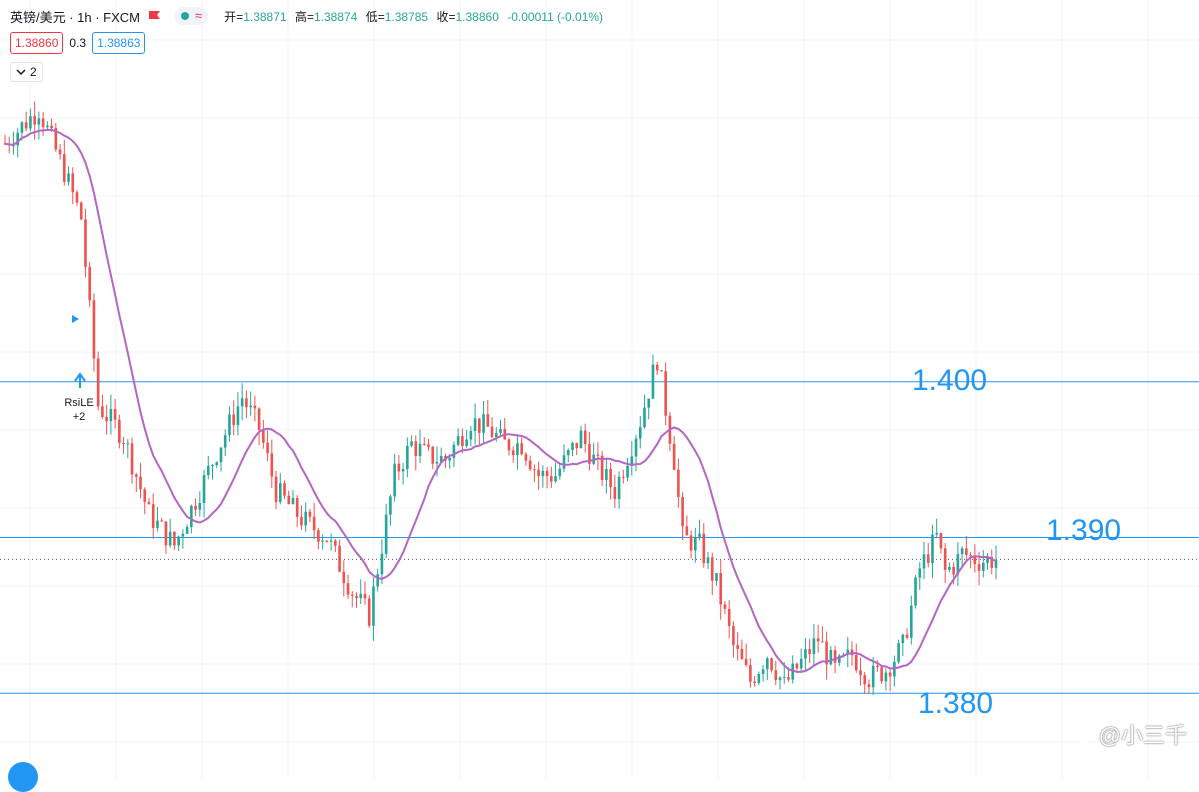  Describe the element at coordinates (230, 16) in the screenshot. I see `open-label: 开` at that location.